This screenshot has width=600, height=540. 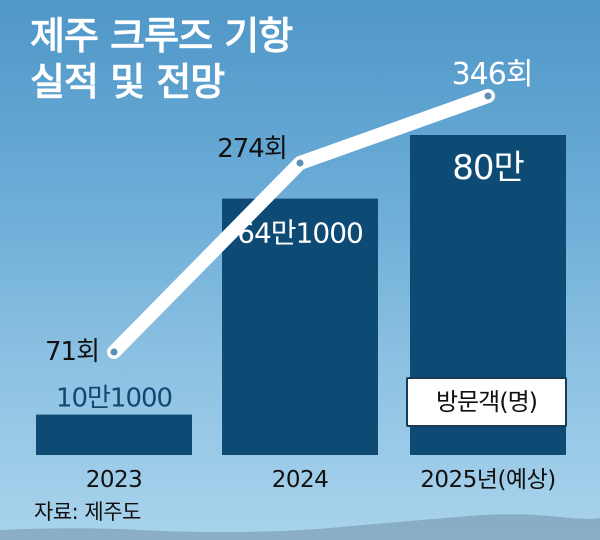 What do you see at coordinates (300, 480) in the screenshot?
I see `x-tick-label: 2024` at bounding box center [300, 480].